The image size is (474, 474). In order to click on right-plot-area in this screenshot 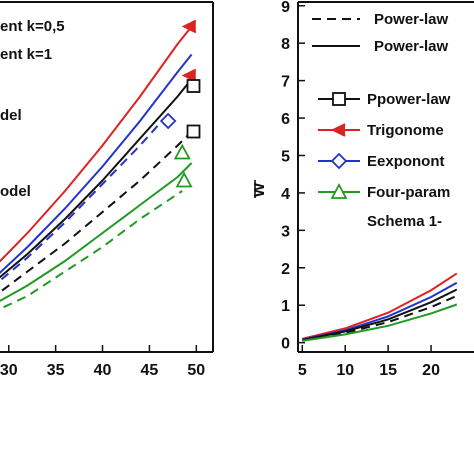, I will do `click(380, 307)`.